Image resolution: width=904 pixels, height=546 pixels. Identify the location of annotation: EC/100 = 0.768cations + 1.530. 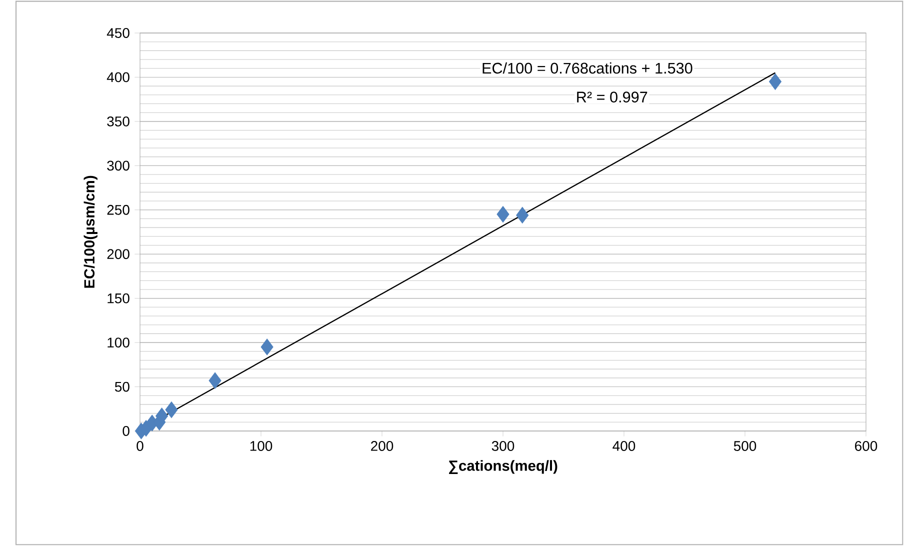
(587, 68).